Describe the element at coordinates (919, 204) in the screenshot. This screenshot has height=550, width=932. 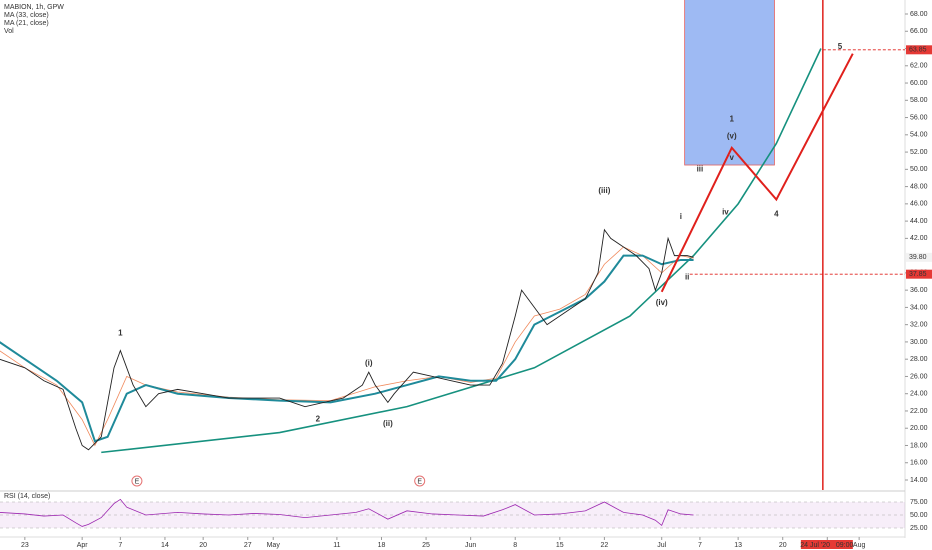
I see `y-tick-label: 46.00` at that location.